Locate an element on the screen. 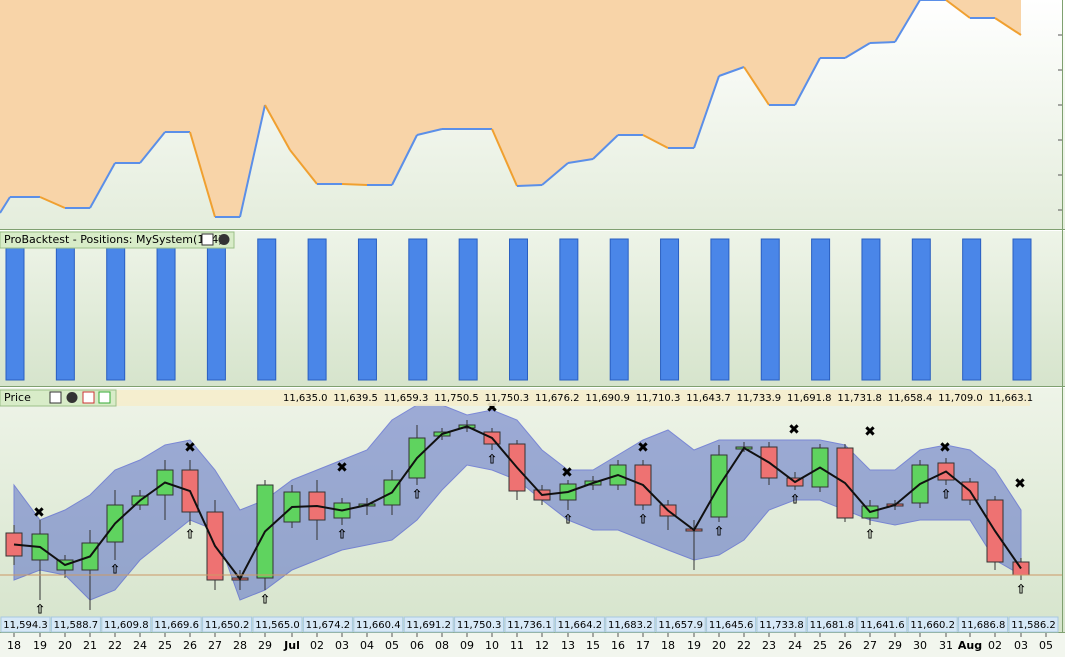 This screenshot has height=661, width=1065. x-label: 04 is located at coordinates (367, 645).